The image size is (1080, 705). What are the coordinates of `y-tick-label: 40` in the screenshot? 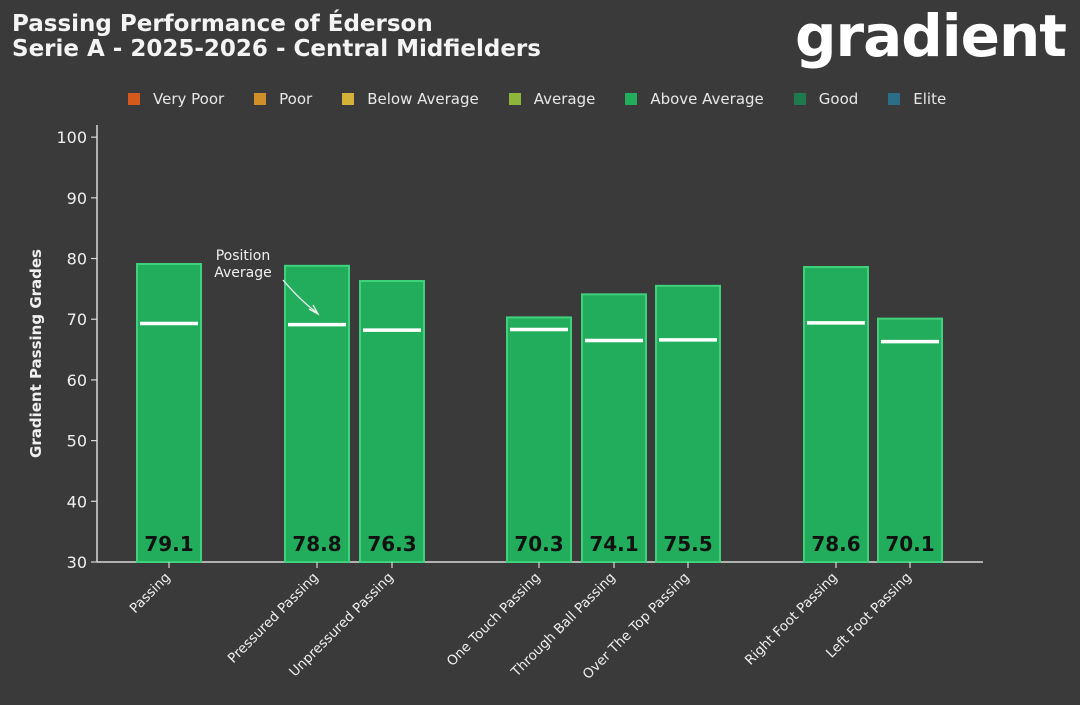 It's located at (77, 501).